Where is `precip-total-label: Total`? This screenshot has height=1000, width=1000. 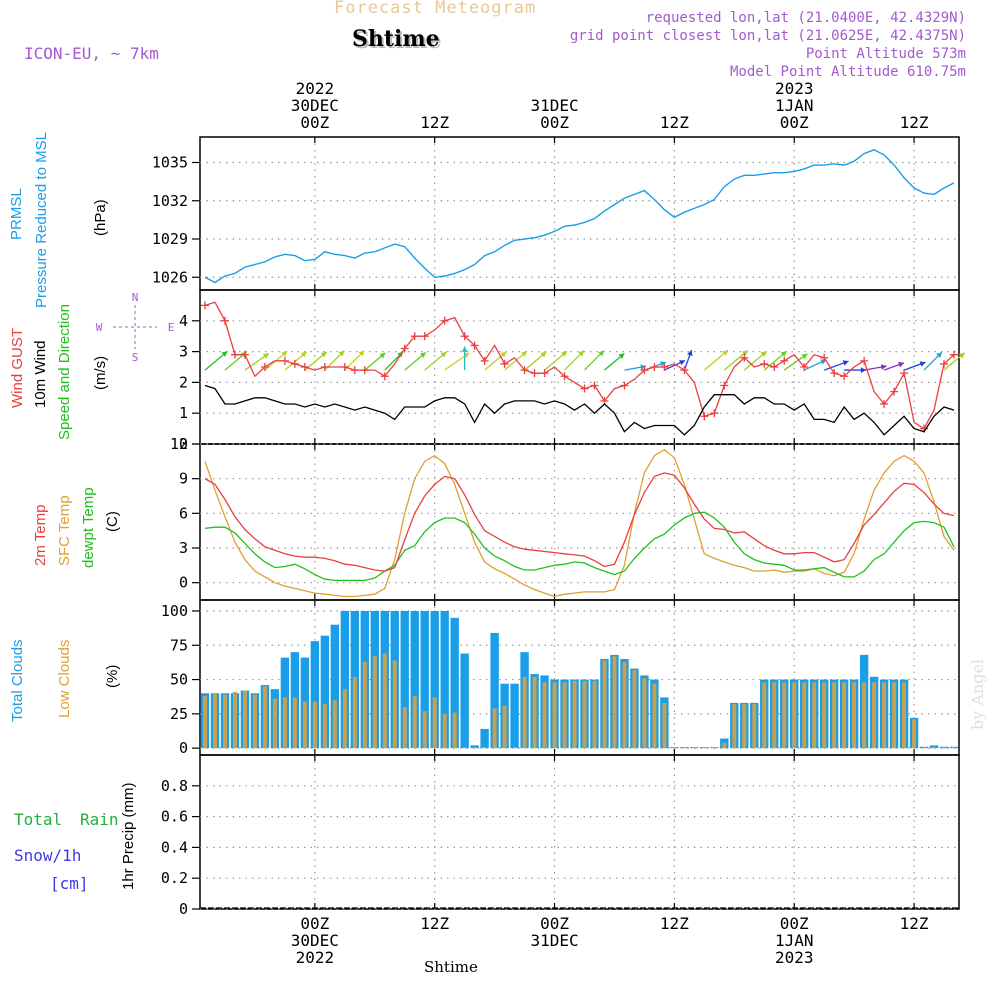 precip-total-label: Total is located at coordinates (38, 819).